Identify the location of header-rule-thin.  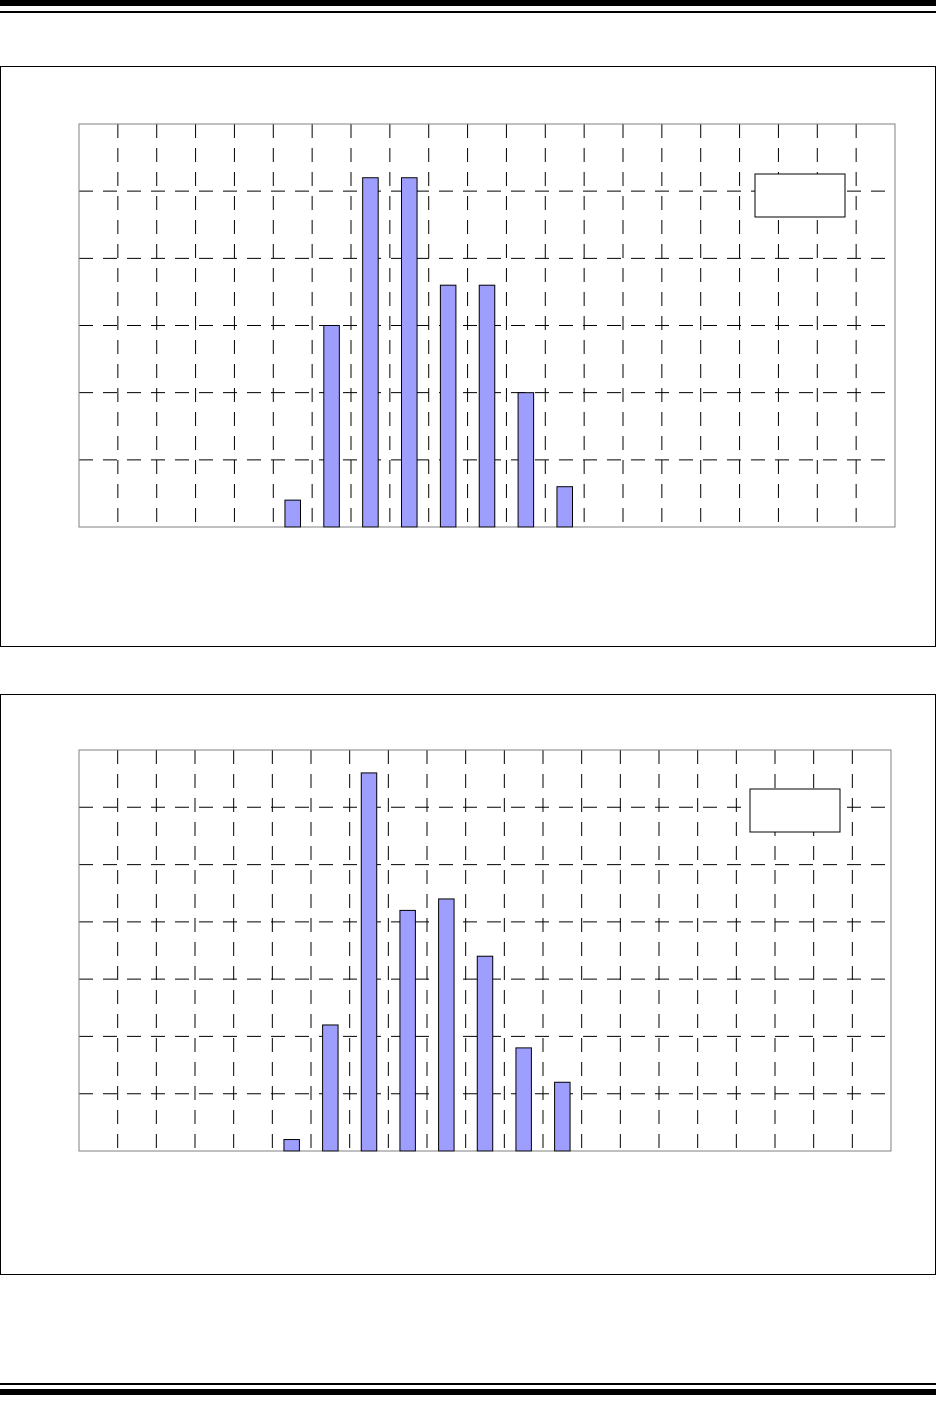
(468, 12).